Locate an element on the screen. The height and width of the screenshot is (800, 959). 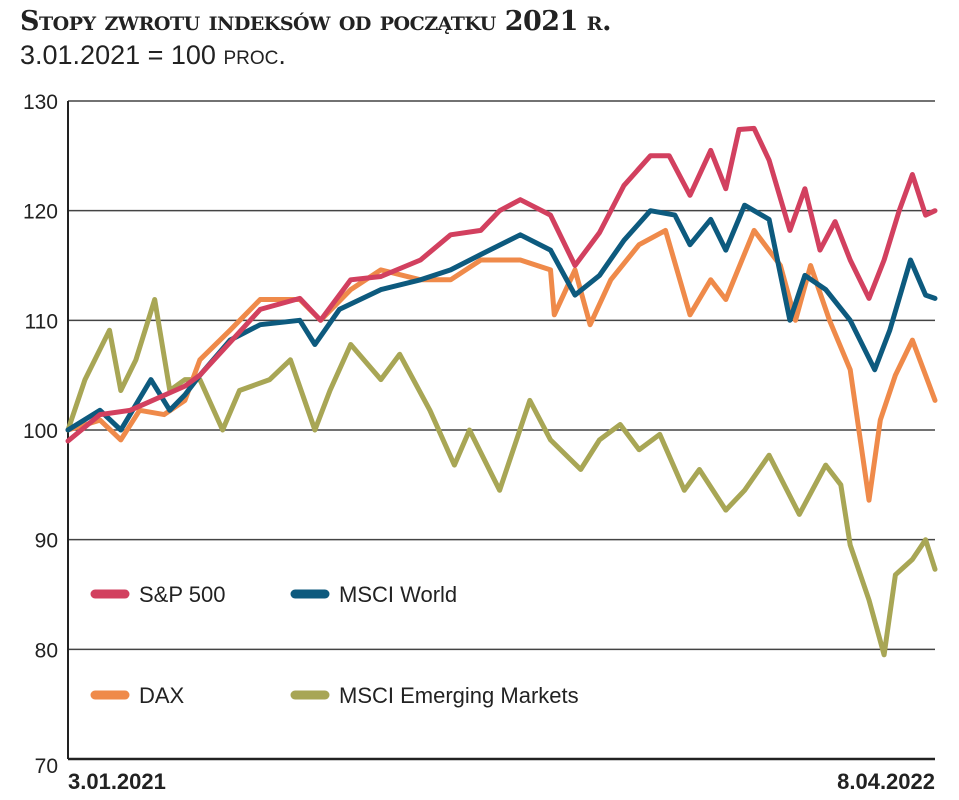
y-tick-label: 130 is located at coordinates (40, 102).